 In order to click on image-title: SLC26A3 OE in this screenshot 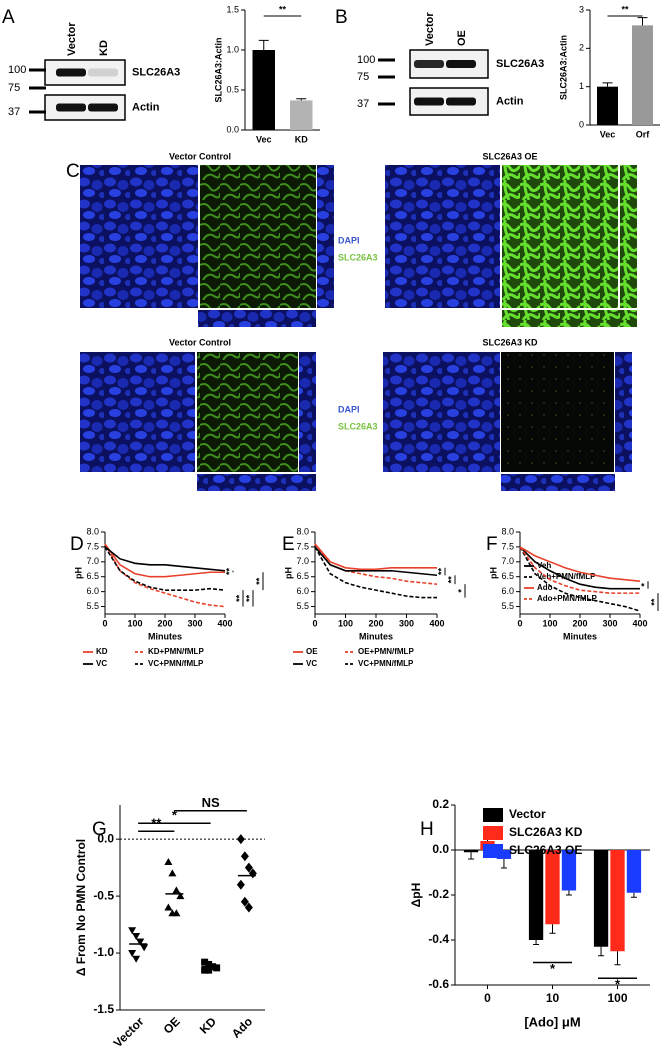, I will do `click(509, 156)`.